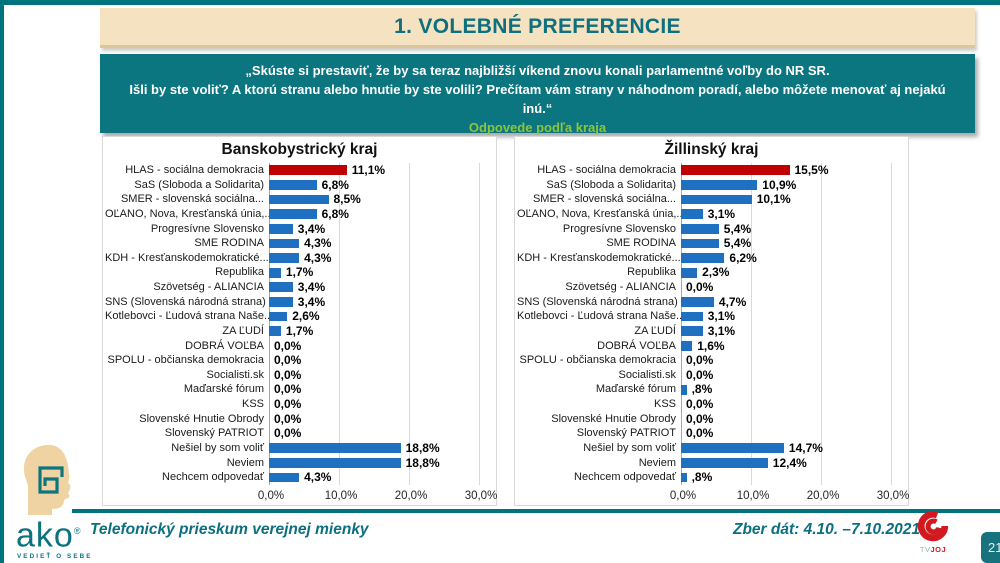 The width and height of the screenshot is (1000, 563). Describe the element at coordinates (49, 535) in the screenshot. I see `ako-wordmark: ako®` at that location.